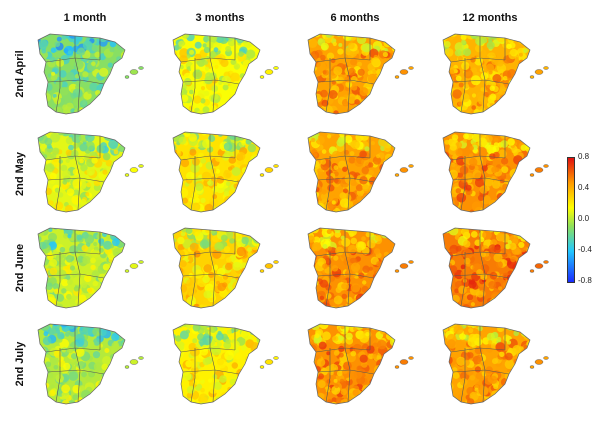 The image size is (600, 431). What do you see at coordinates (584, 218) in the screenshot?
I see `colorbar-tick: 0.0` at bounding box center [584, 218].